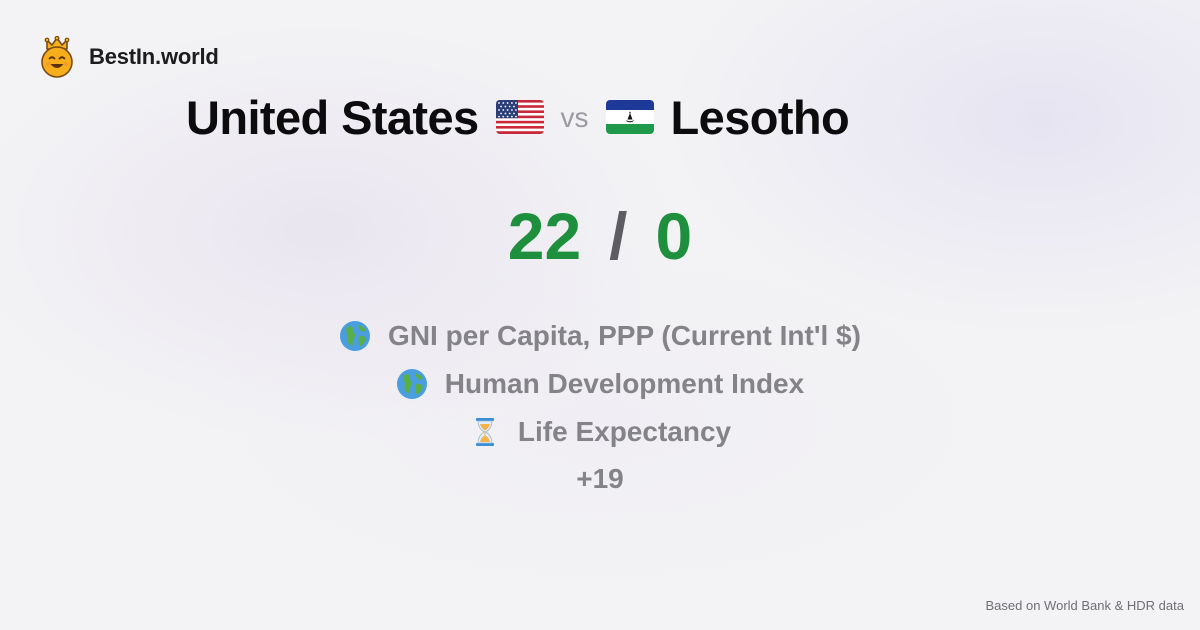 The image size is (1200, 630). I want to click on metric-label: Life Expectancy, so click(624, 431).